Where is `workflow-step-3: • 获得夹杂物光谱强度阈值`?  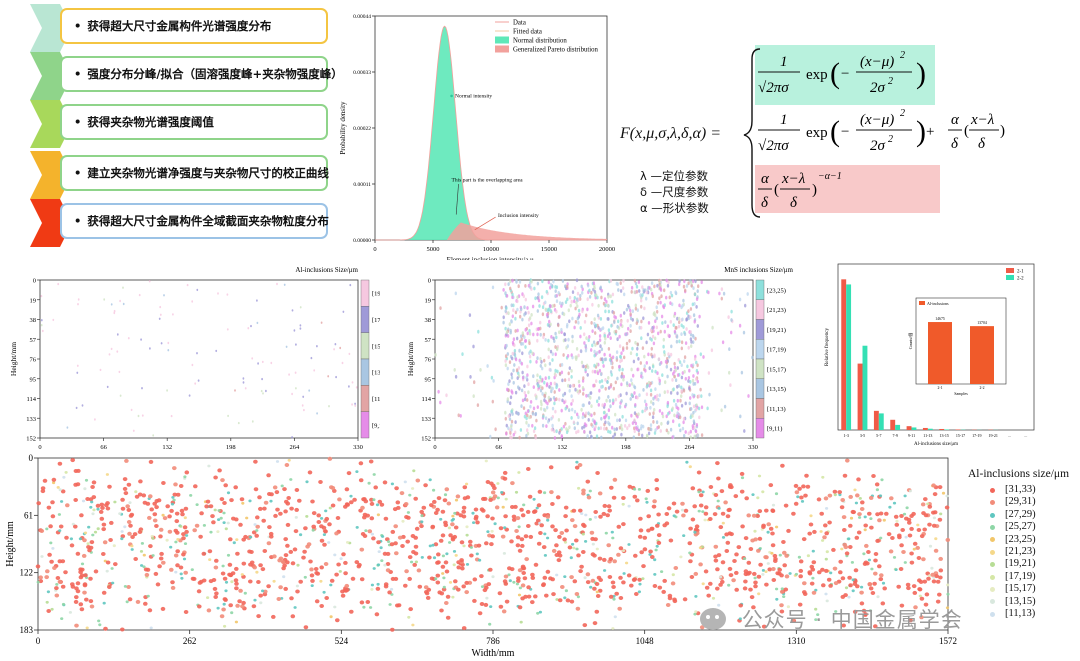
workflow-step-3: • 获得夹杂物光谱强度阈值 is located at coordinates (165, 124).